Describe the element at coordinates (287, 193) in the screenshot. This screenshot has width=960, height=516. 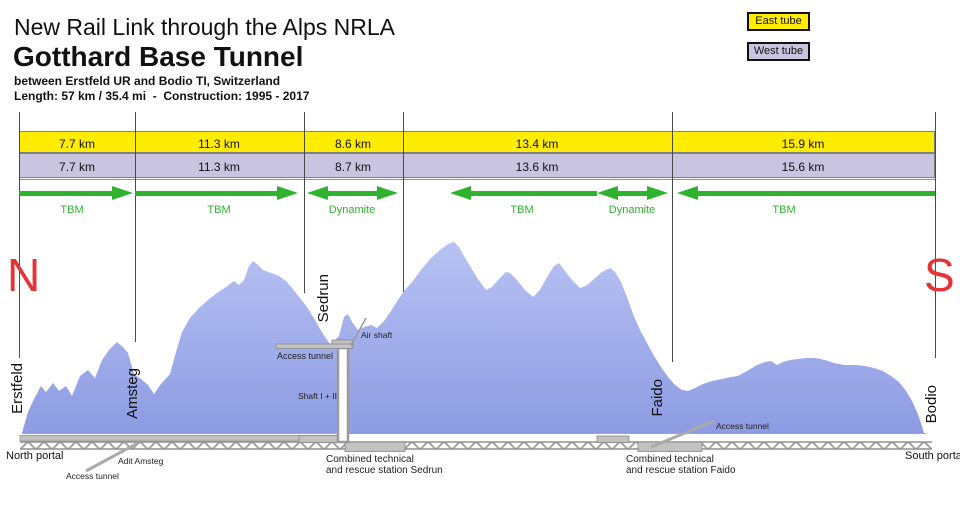
I see `tbm-arrow-segment2-head` at that location.